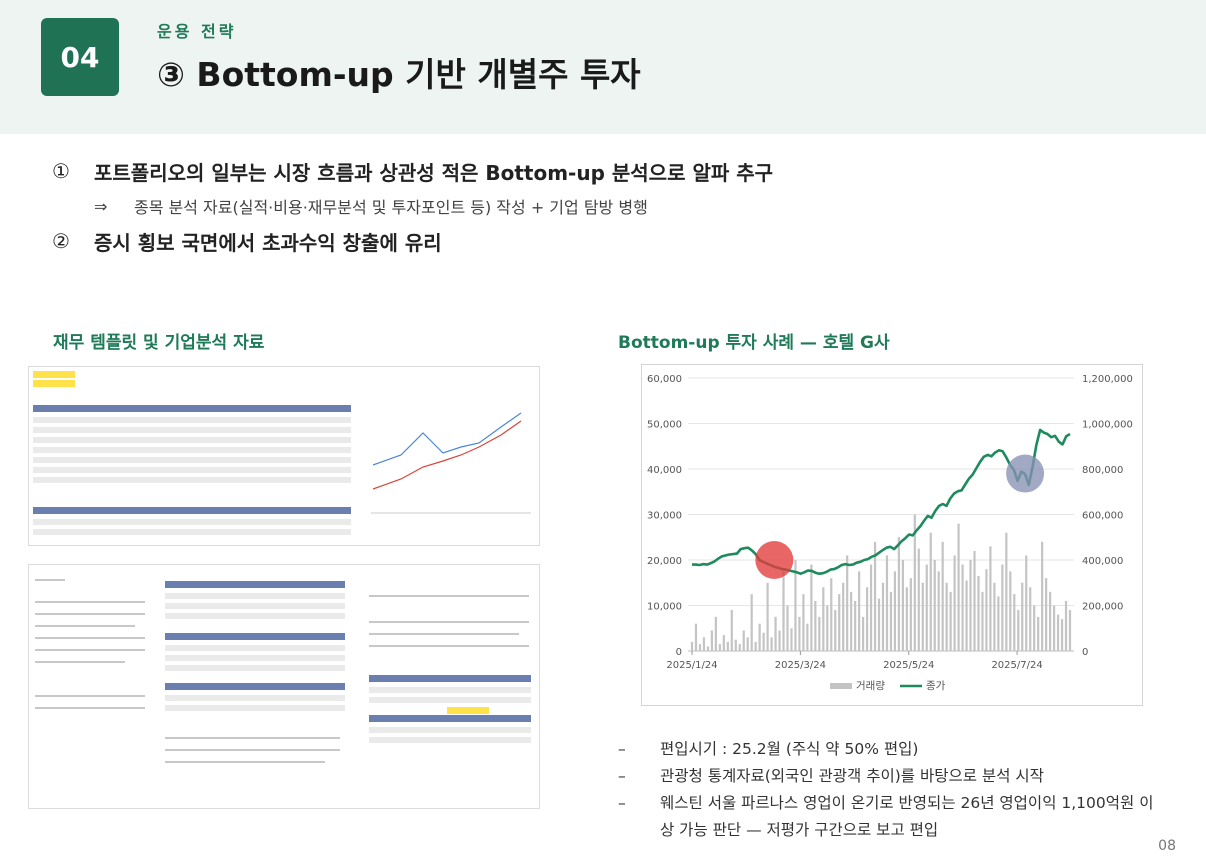 This screenshot has width=1206, height=860. I want to click on page-title: ③ Bottom-up 기반 개별주 투자, so click(399, 74).